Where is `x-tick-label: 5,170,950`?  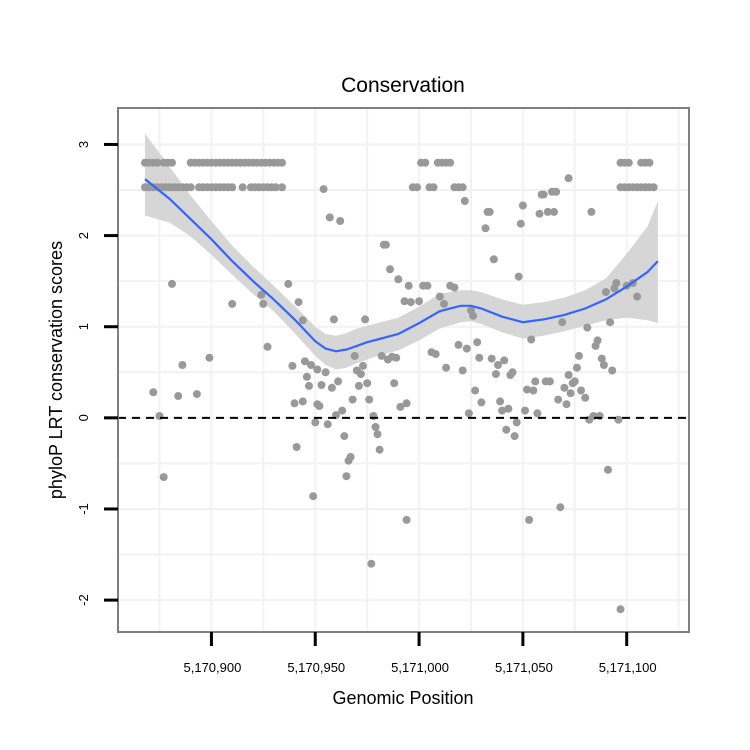 x-tick-label: 5,170,950 is located at coordinates (316, 667).